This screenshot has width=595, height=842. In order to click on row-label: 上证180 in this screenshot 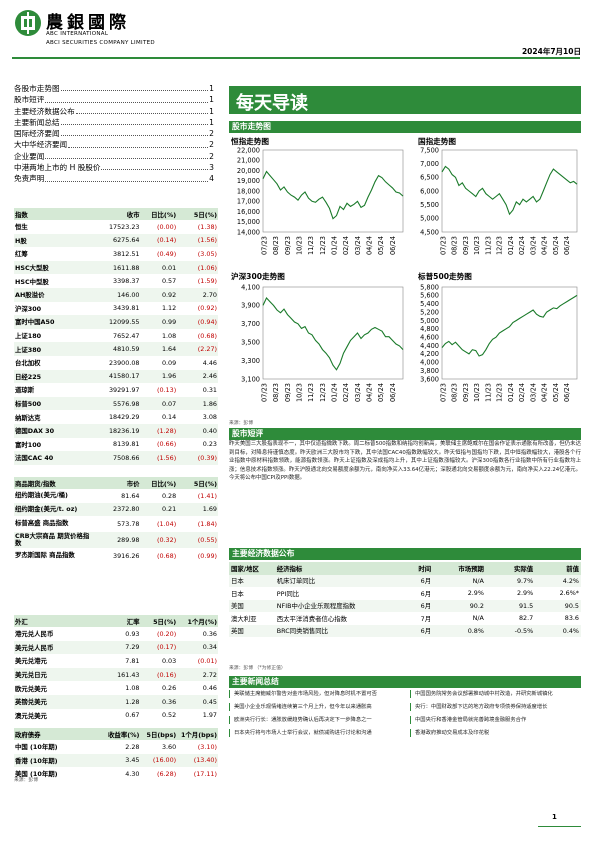, I will do `click(28, 336)`.